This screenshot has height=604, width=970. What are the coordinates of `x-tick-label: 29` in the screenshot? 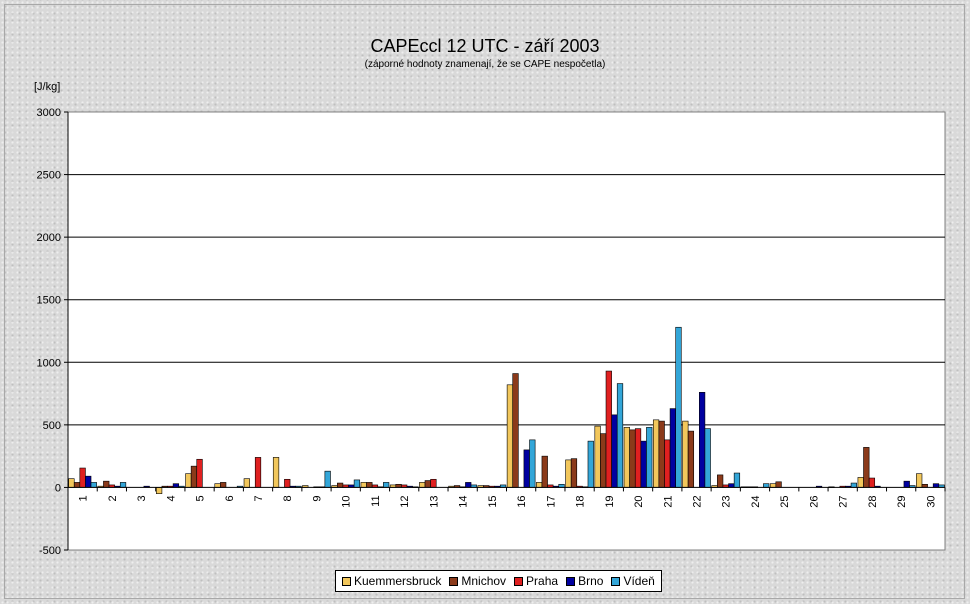 It's located at (902, 501).